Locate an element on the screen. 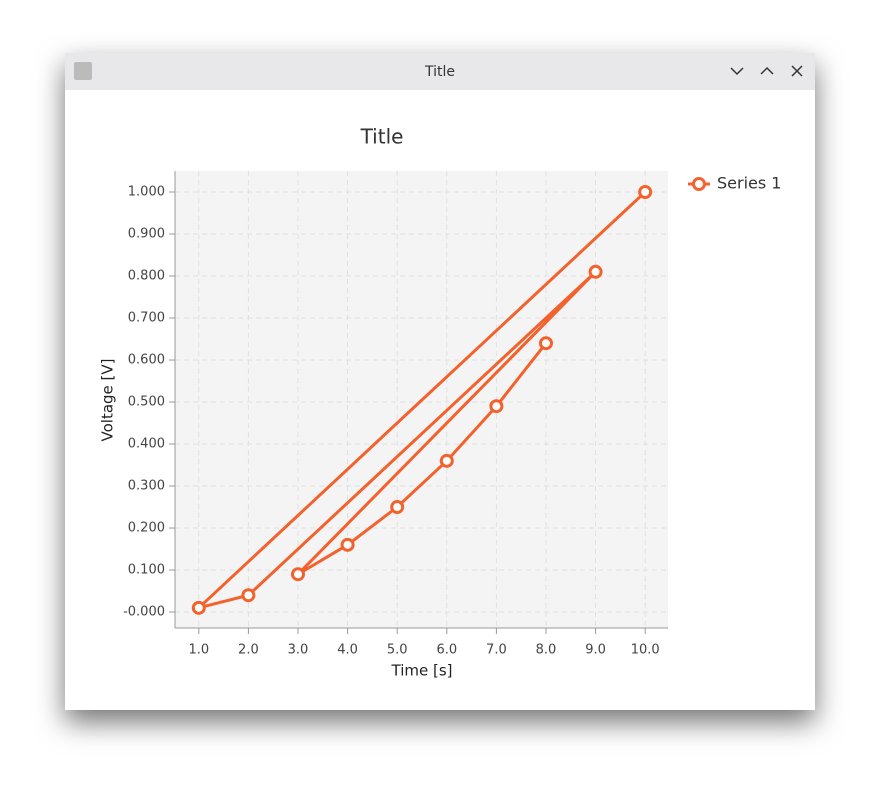 This screenshot has height=791, width=880. chart-title: Title is located at coordinates (382, 137).